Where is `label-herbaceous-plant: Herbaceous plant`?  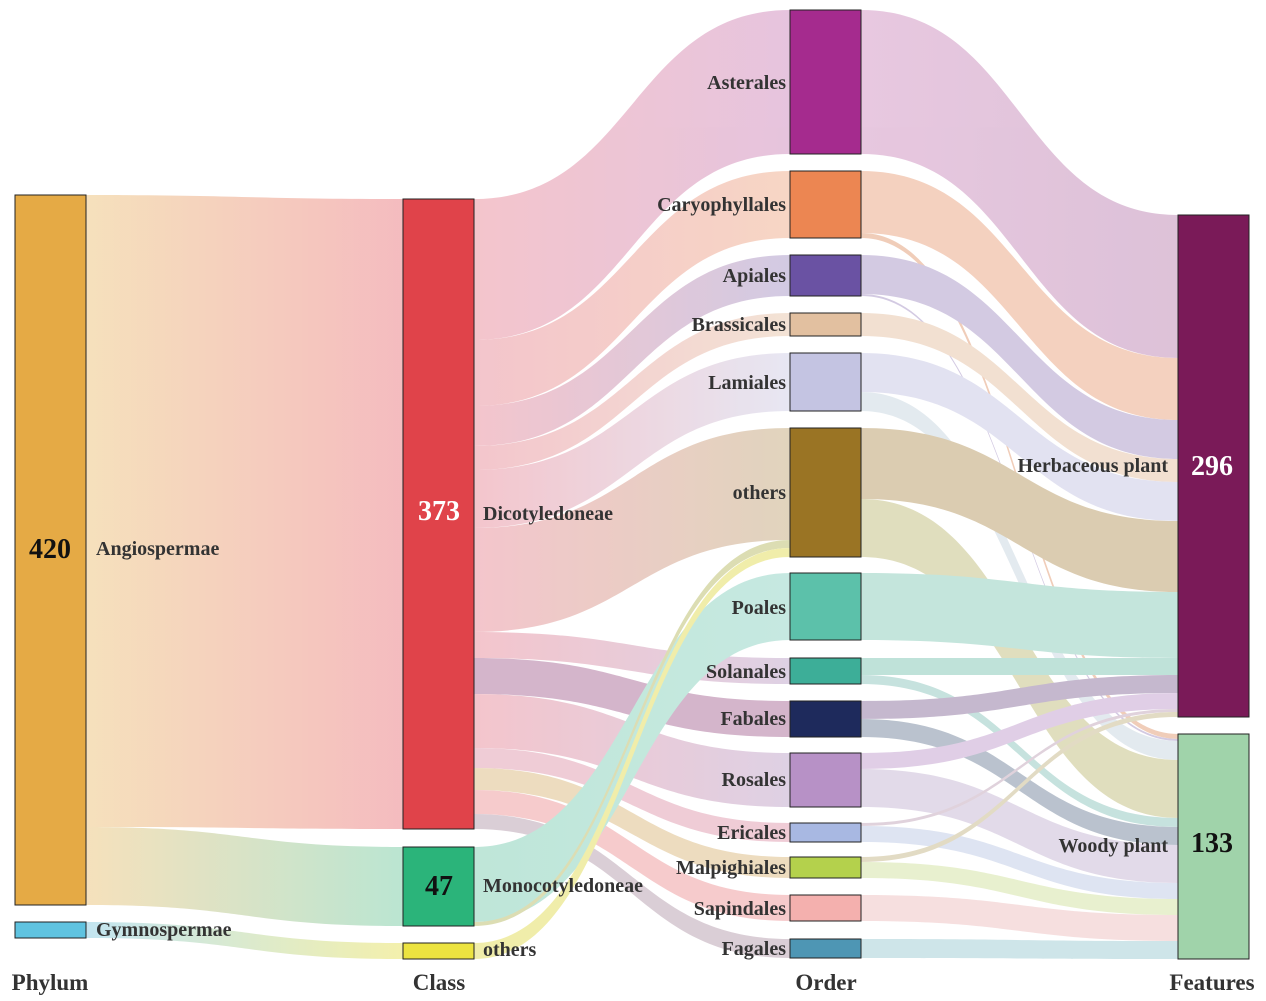
label-herbaceous-plant: Herbaceous plant is located at coordinates (1092, 466).